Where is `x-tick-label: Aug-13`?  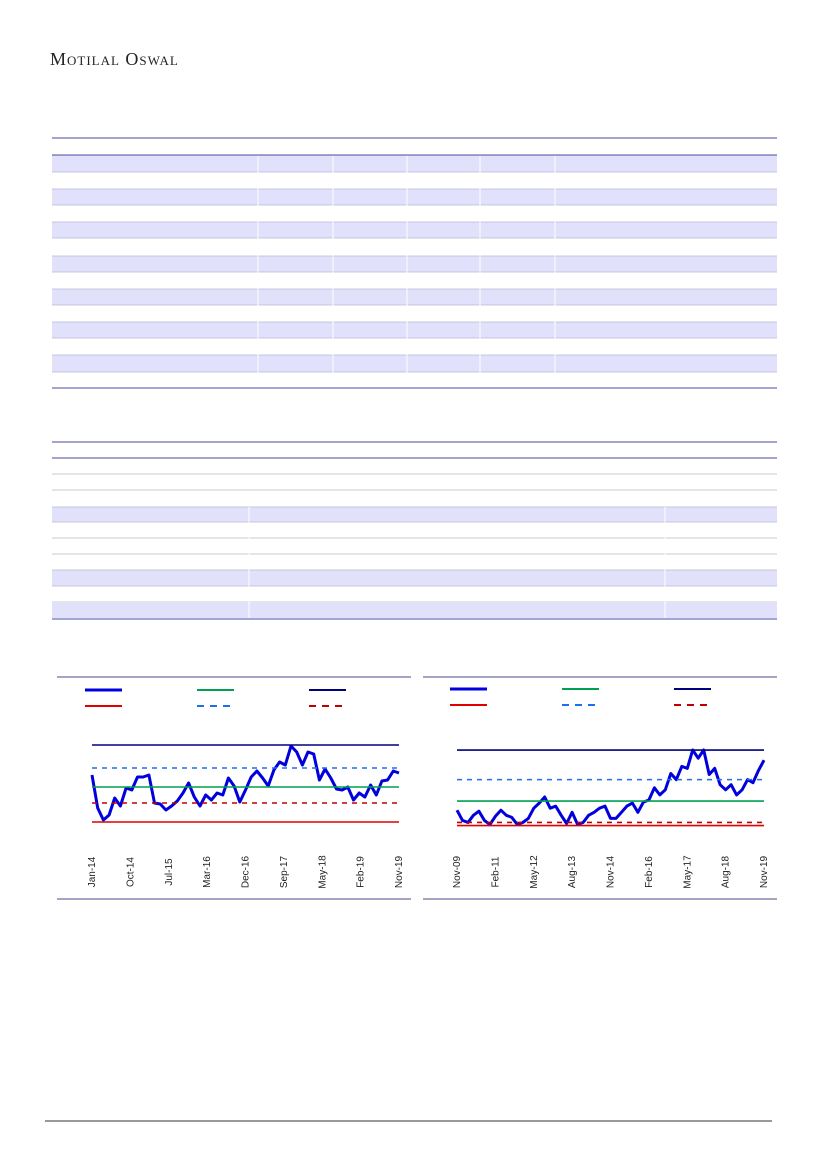 x-tick-label: Aug-13 is located at coordinates (572, 871).